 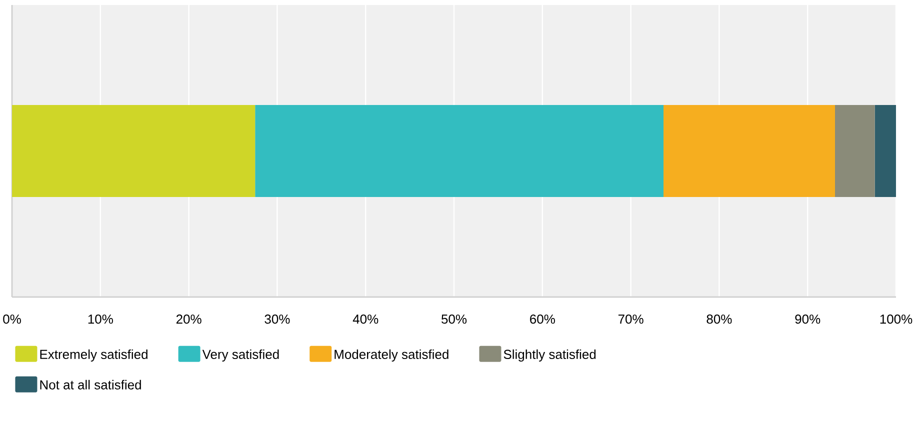 I want to click on legend-label: Not at all satisfied, so click(x=90, y=385).